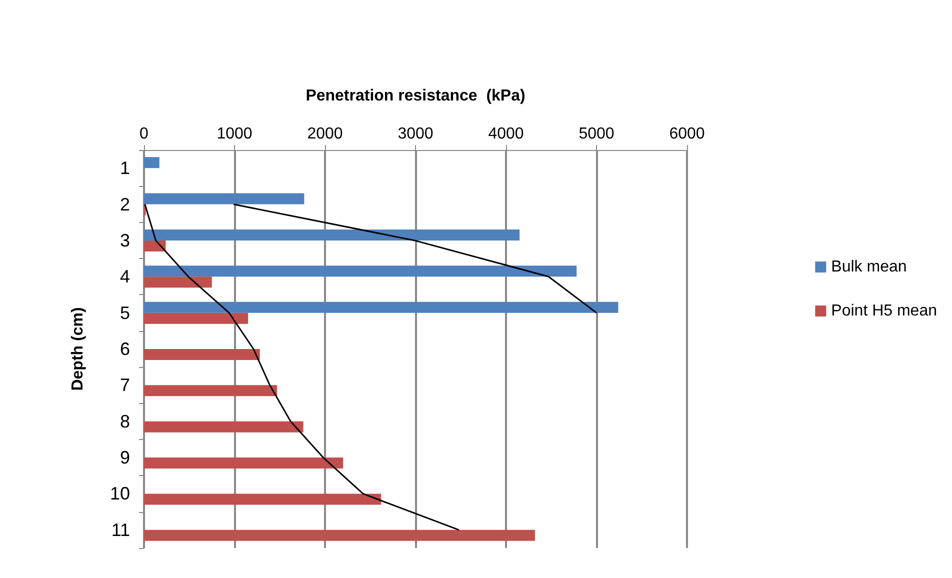  Describe the element at coordinates (125, 240) in the screenshot. I see `y-tick-label: 3` at that location.